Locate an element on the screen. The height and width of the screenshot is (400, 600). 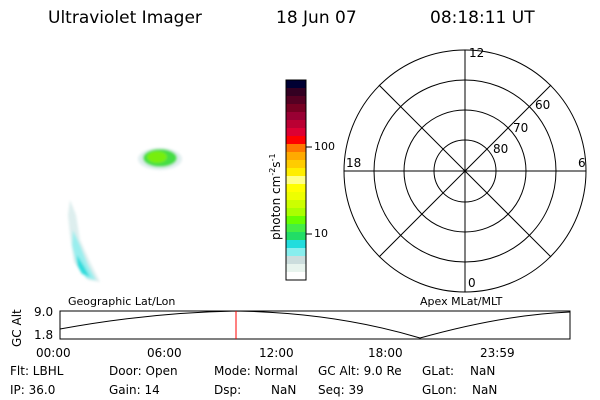
mlt-label-0: 0 is located at coordinates (472, 283).